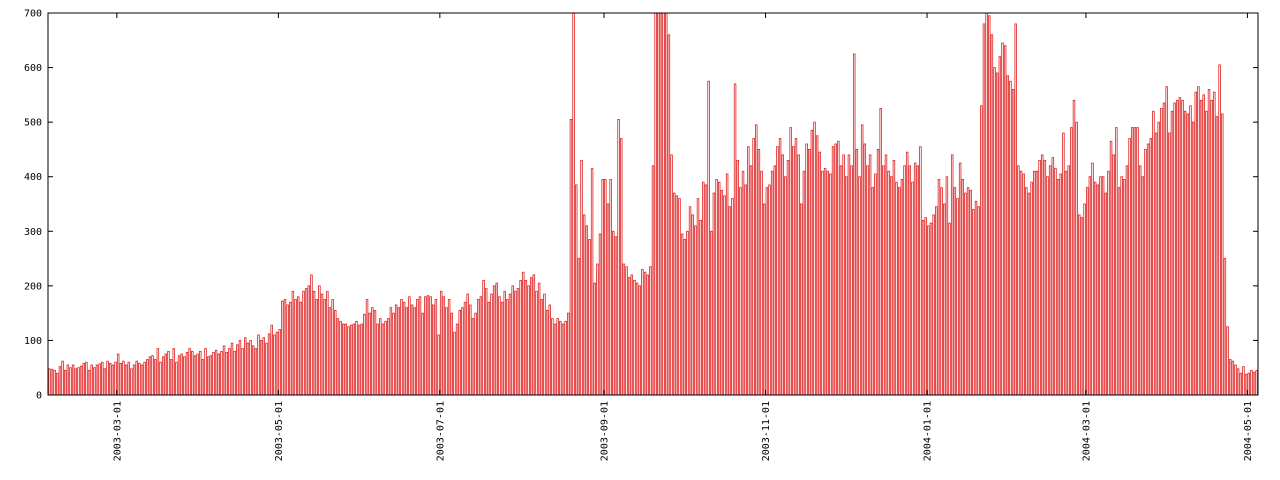 This screenshot has width=1280, height=480. I want to click on x-tick-label: 2004-03-01, so click(1086, 431).